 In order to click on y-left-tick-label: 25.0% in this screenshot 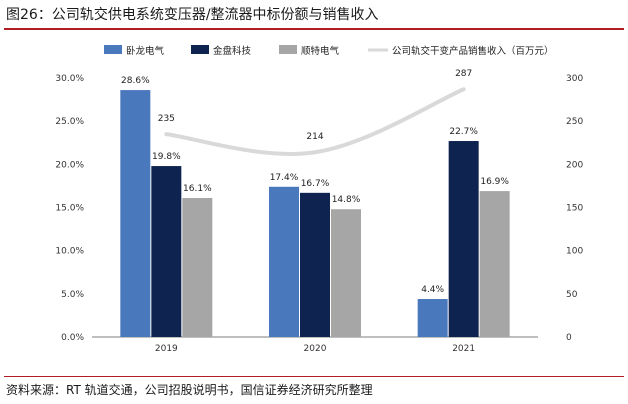, I will do `click(69, 122)`.